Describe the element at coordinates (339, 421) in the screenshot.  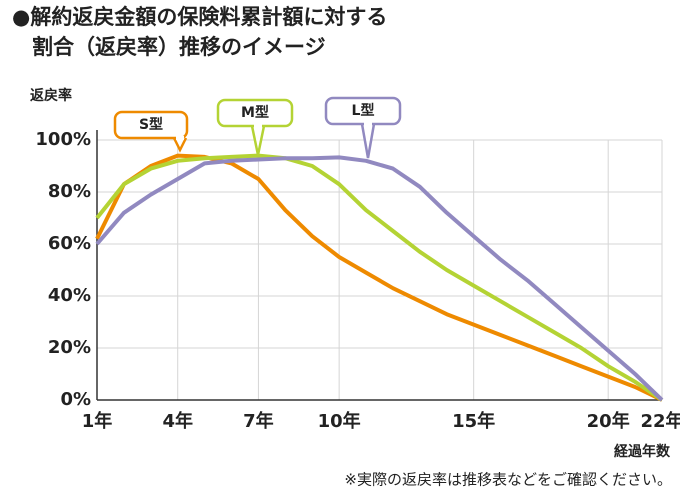
I see `x-tick-label: 10年` at that location.